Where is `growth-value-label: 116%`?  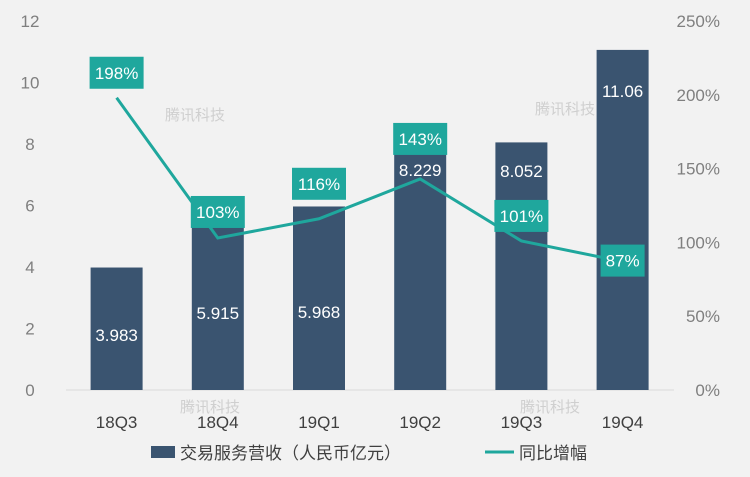 growth-value-label: 116% is located at coordinates (319, 184).